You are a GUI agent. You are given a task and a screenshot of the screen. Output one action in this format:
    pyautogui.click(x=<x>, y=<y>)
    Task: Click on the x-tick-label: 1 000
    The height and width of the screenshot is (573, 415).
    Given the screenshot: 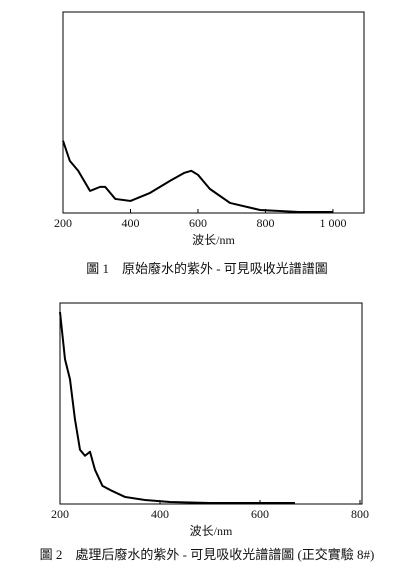 What is the action you would take?
    pyautogui.click(x=332, y=223)
    